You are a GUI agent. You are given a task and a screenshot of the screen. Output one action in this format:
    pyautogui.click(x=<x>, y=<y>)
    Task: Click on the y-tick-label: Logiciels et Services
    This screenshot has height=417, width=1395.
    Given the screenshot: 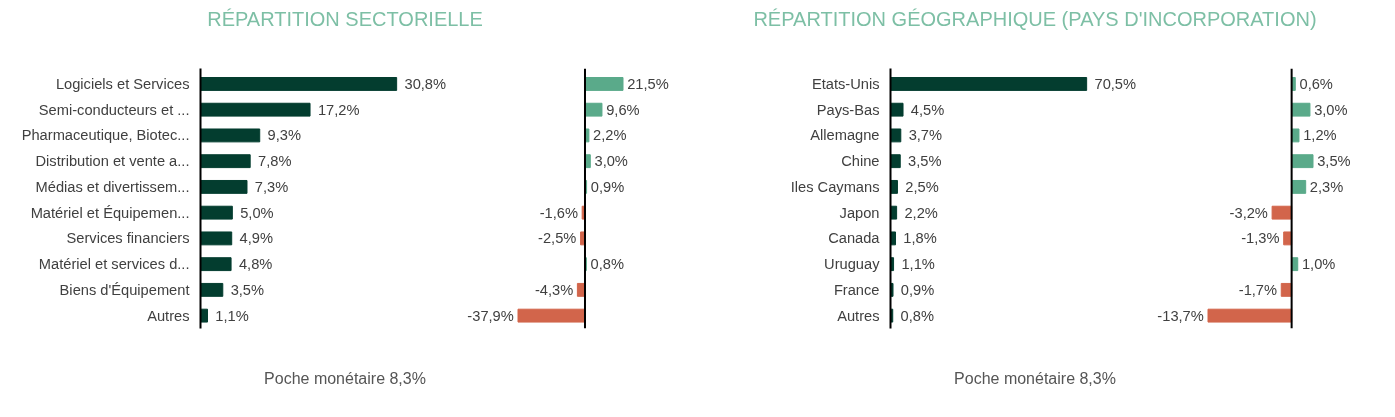 What is the action you would take?
    pyautogui.click(x=122, y=83)
    